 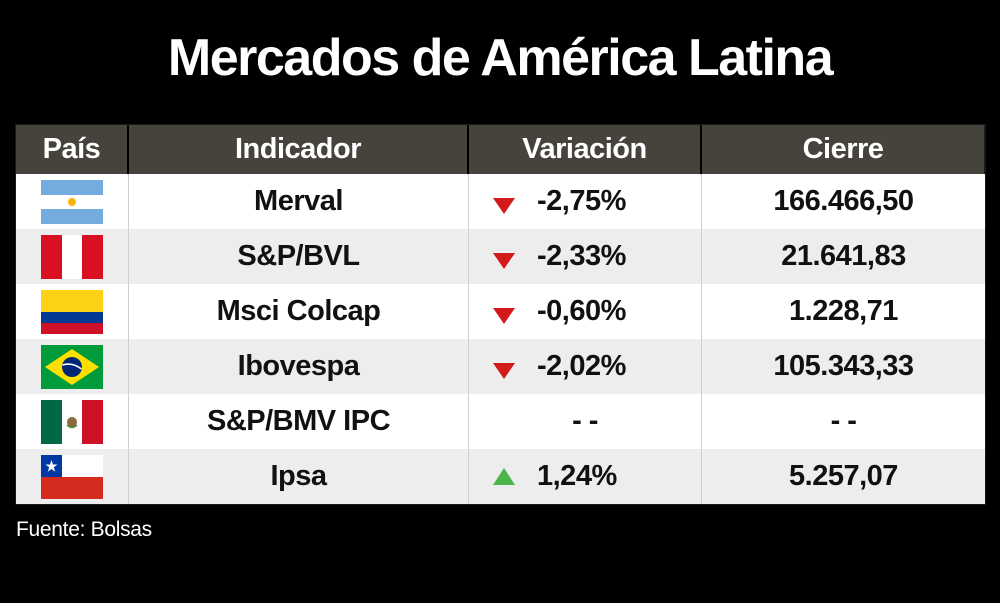 What do you see at coordinates (581, 256) in the screenshot?
I see `variacion-value: -2,33%` at bounding box center [581, 256].